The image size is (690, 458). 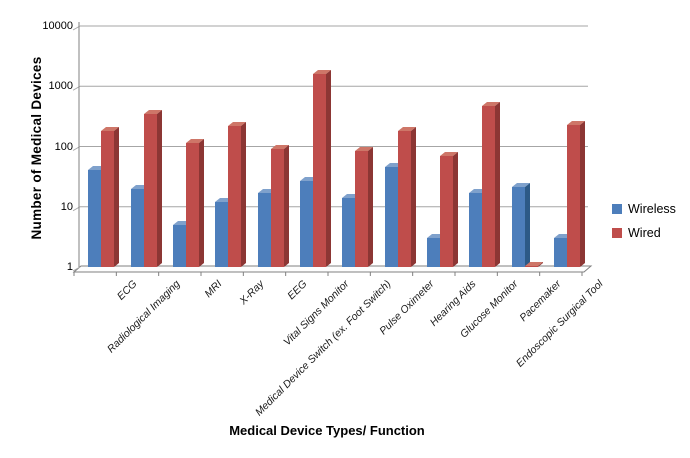 I want to click on y-axis-tick, so click(x=76, y=269).